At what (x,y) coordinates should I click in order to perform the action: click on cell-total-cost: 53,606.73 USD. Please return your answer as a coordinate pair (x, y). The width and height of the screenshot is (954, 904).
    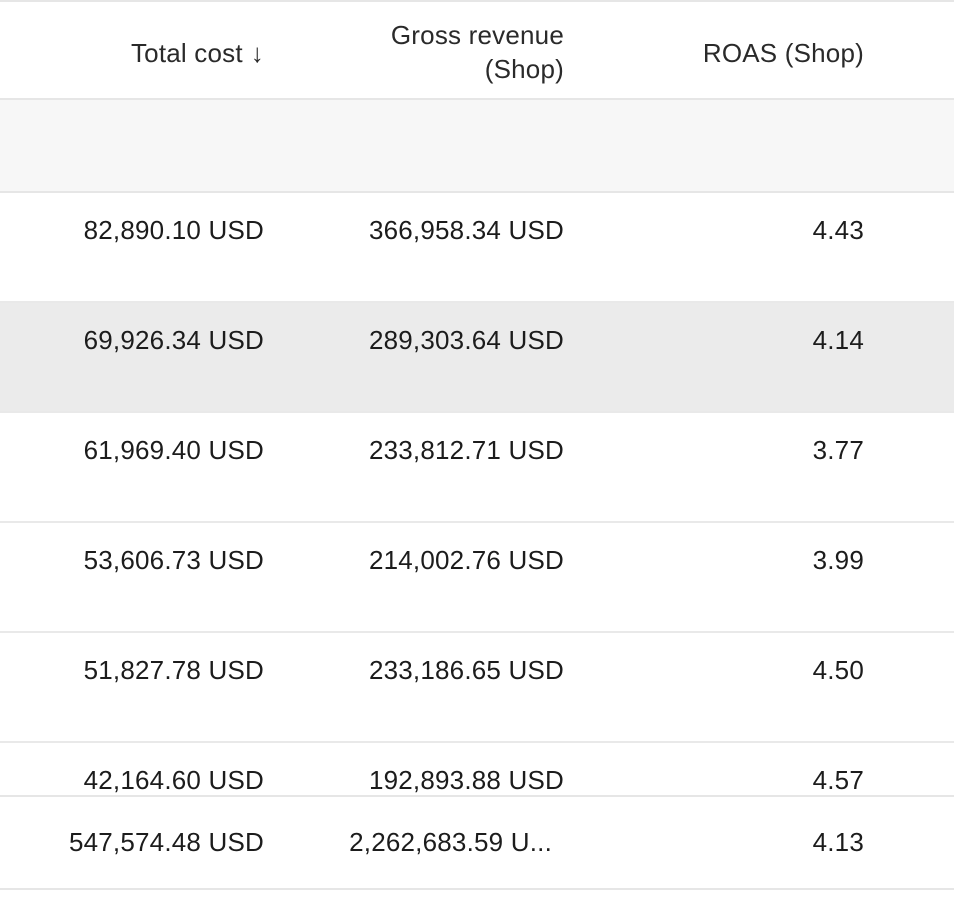
    Looking at the image, I should click on (173, 560).